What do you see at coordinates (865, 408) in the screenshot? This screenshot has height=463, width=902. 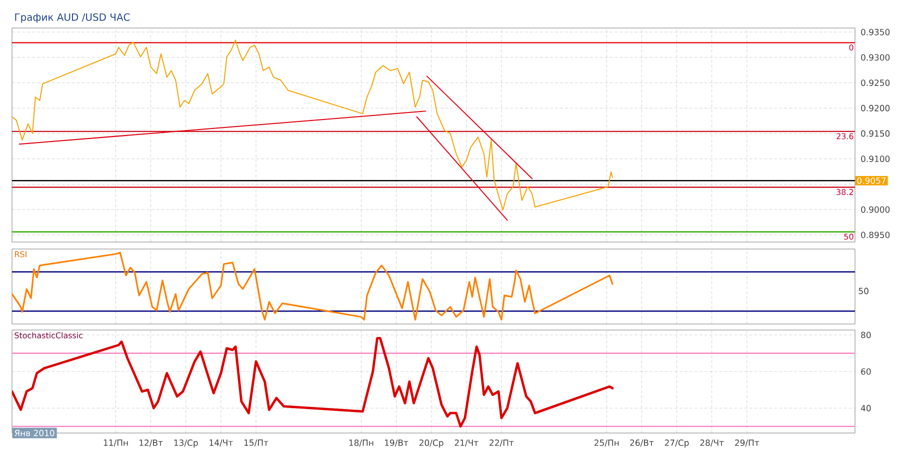 I see `y-tick-label: 40` at bounding box center [865, 408].